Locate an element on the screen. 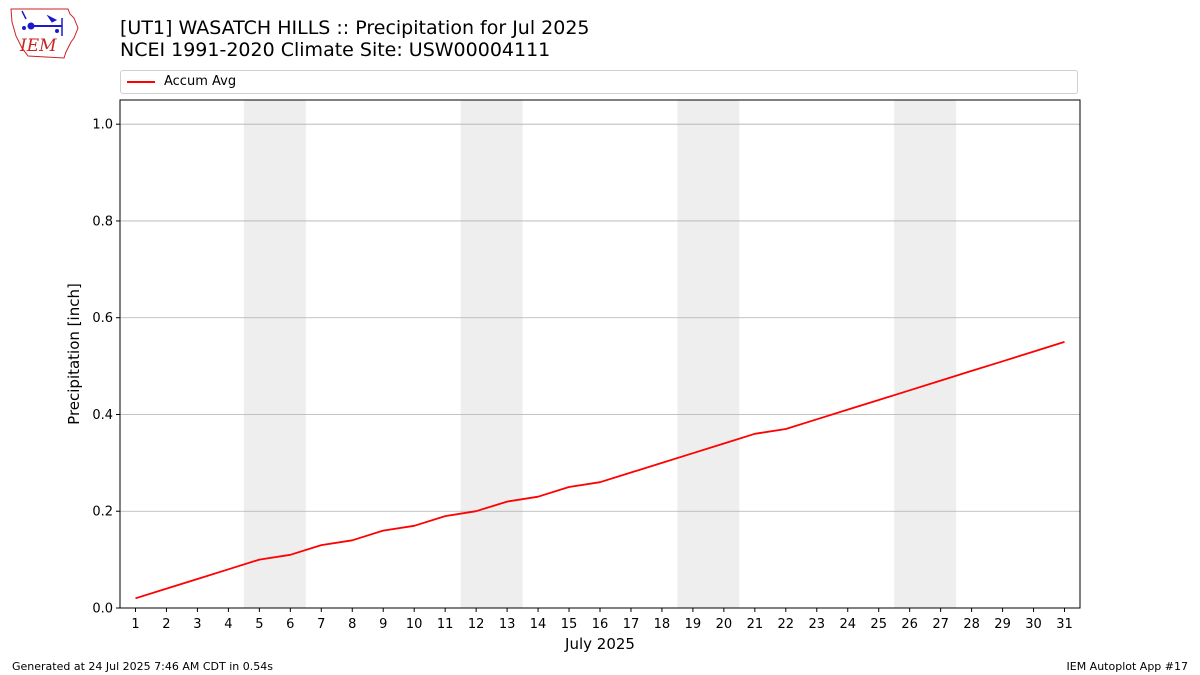  chart-subtitle: NCEI 1991-2020 Climate Site: USW00004111 is located at coordinates (335, 50).